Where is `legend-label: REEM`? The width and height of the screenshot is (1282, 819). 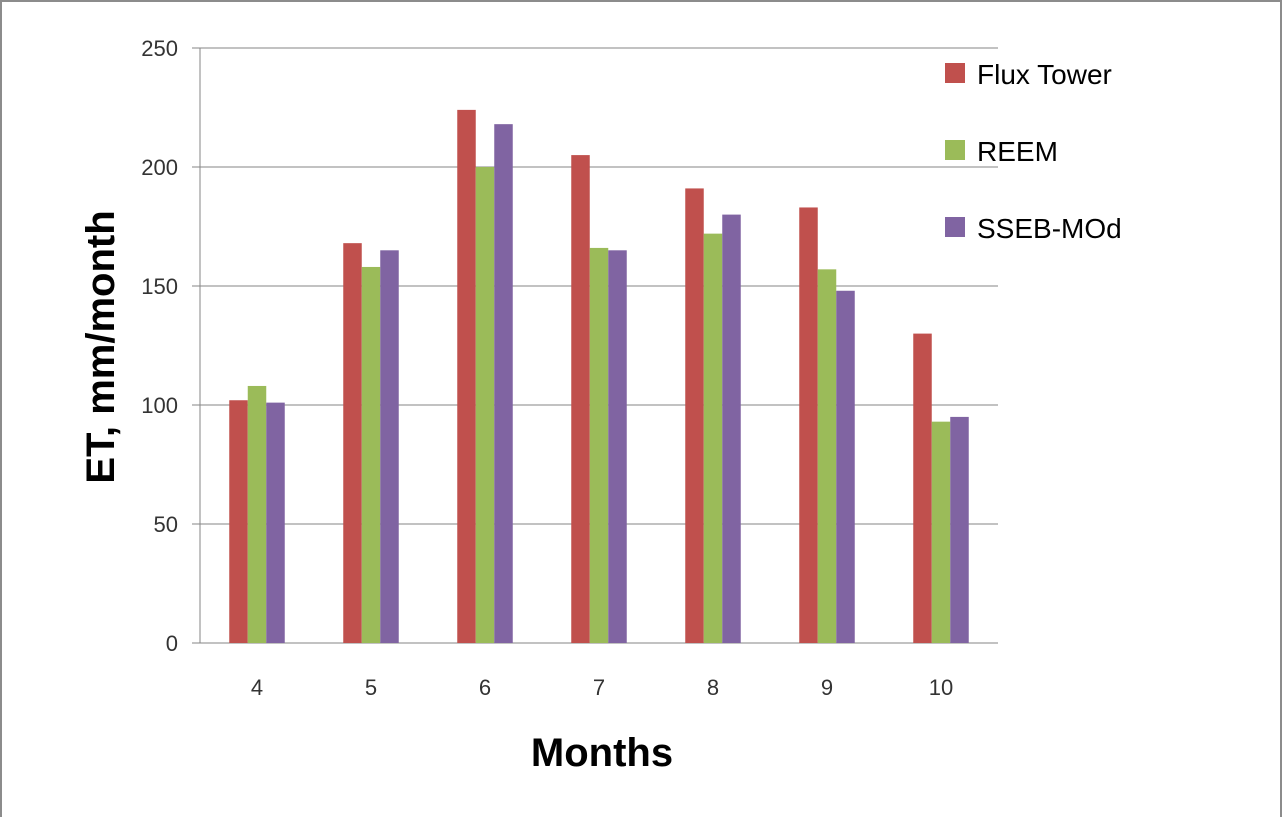
legend-label: REEM is located at coordinates (1017, 151).